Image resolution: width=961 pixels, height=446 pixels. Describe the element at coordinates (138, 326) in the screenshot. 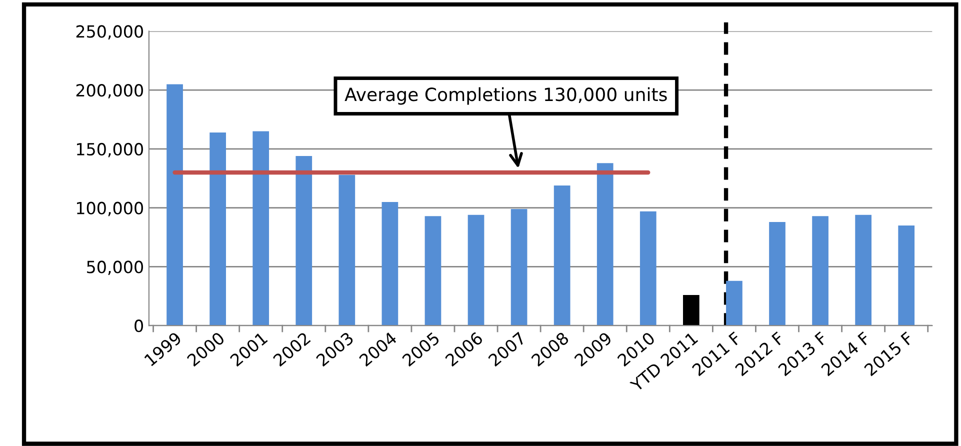

I see `y-tick-label: 0` at that location.